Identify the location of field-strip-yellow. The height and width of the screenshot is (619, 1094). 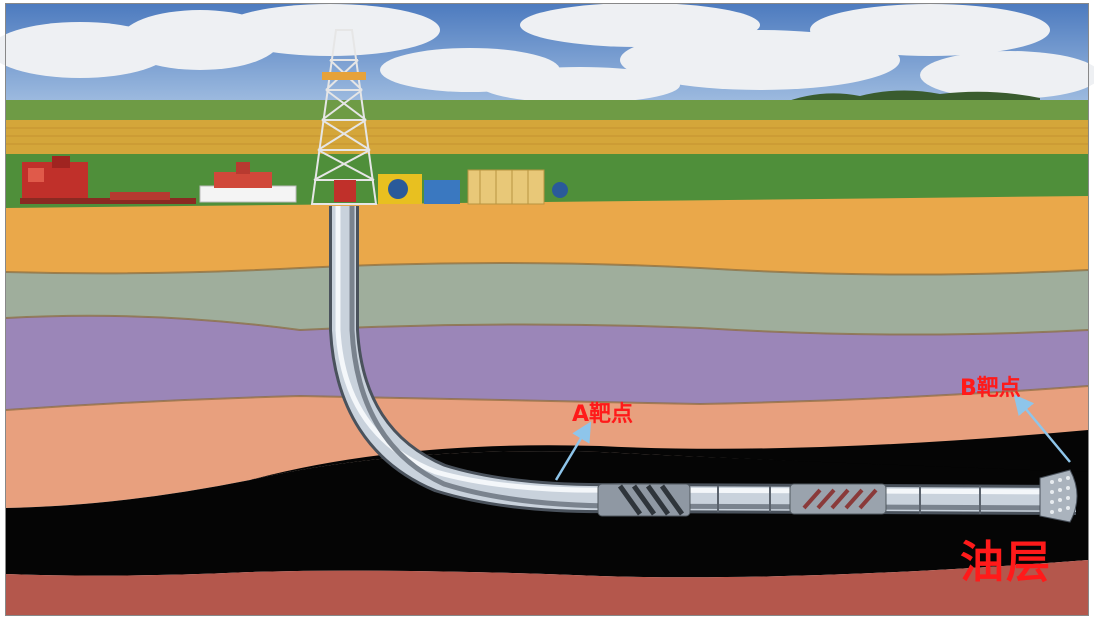
(547, 138).